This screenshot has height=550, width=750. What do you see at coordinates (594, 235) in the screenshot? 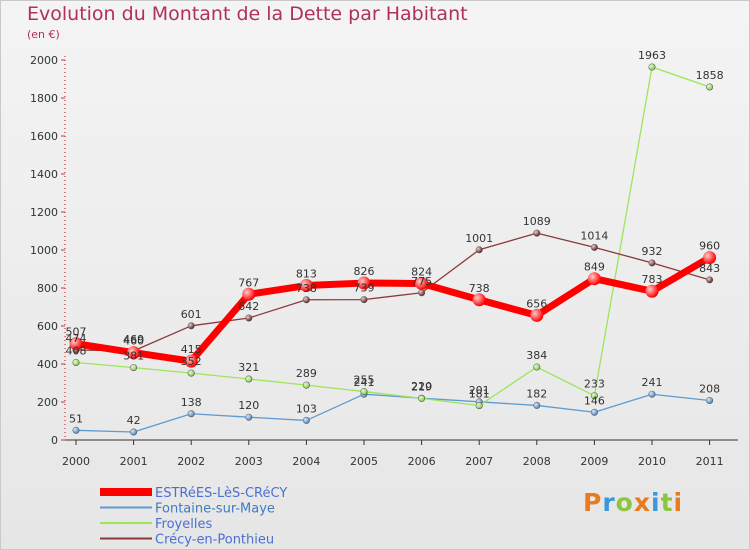
I see `data-label: 1014` at bounding box center [594, 235].